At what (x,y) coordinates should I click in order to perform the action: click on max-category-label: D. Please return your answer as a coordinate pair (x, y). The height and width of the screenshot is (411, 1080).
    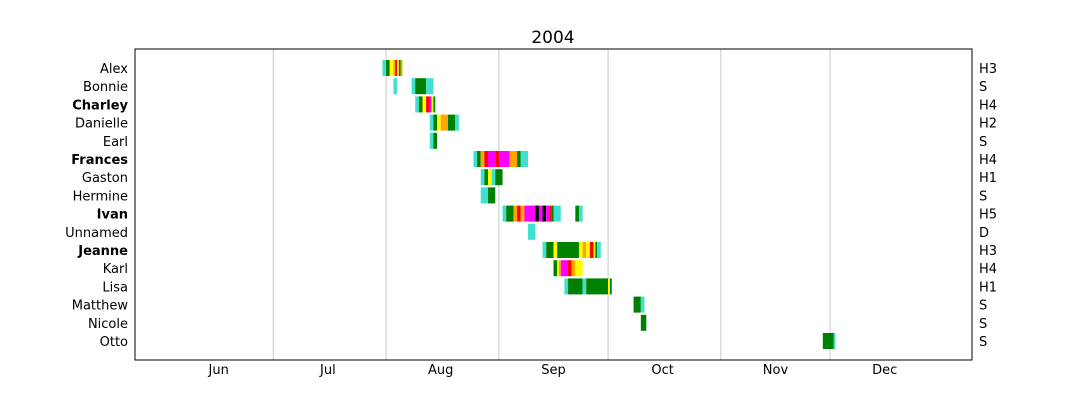
    Looking at the image, I should click on (984, 233).